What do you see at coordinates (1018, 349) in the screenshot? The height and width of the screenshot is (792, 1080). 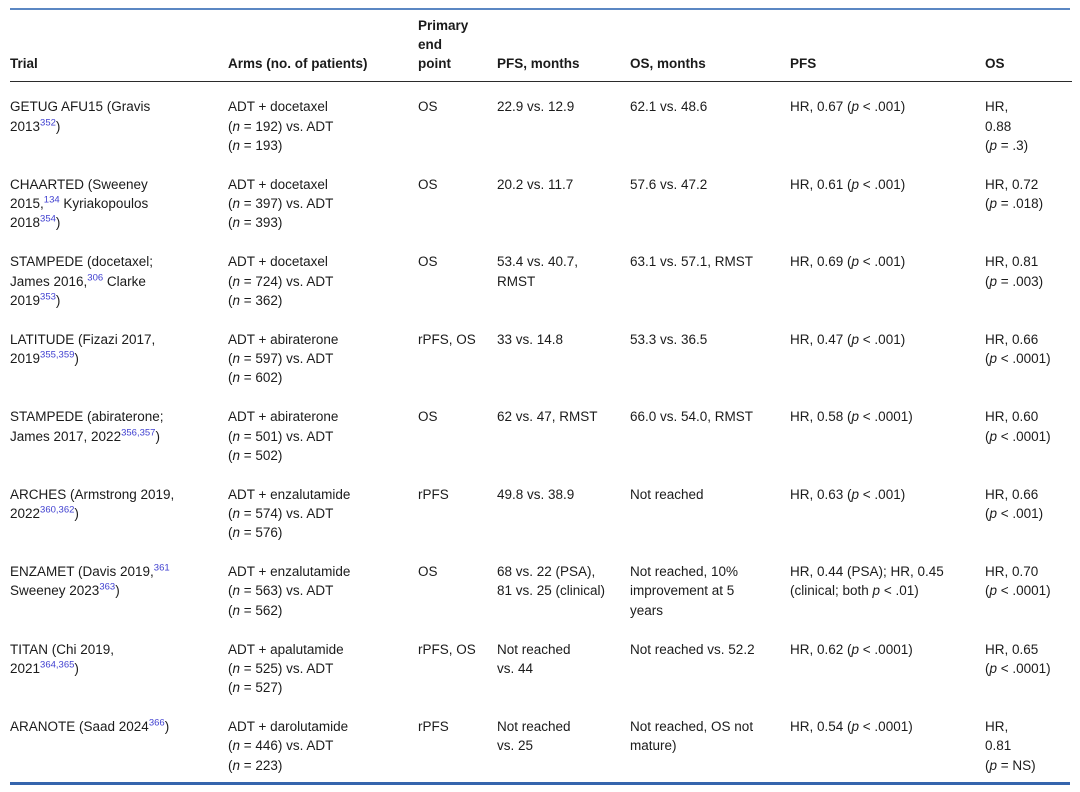 I see `cell-os_hr: HR, 0.66 (p < .0001)` at bounding box center [1018, 349].